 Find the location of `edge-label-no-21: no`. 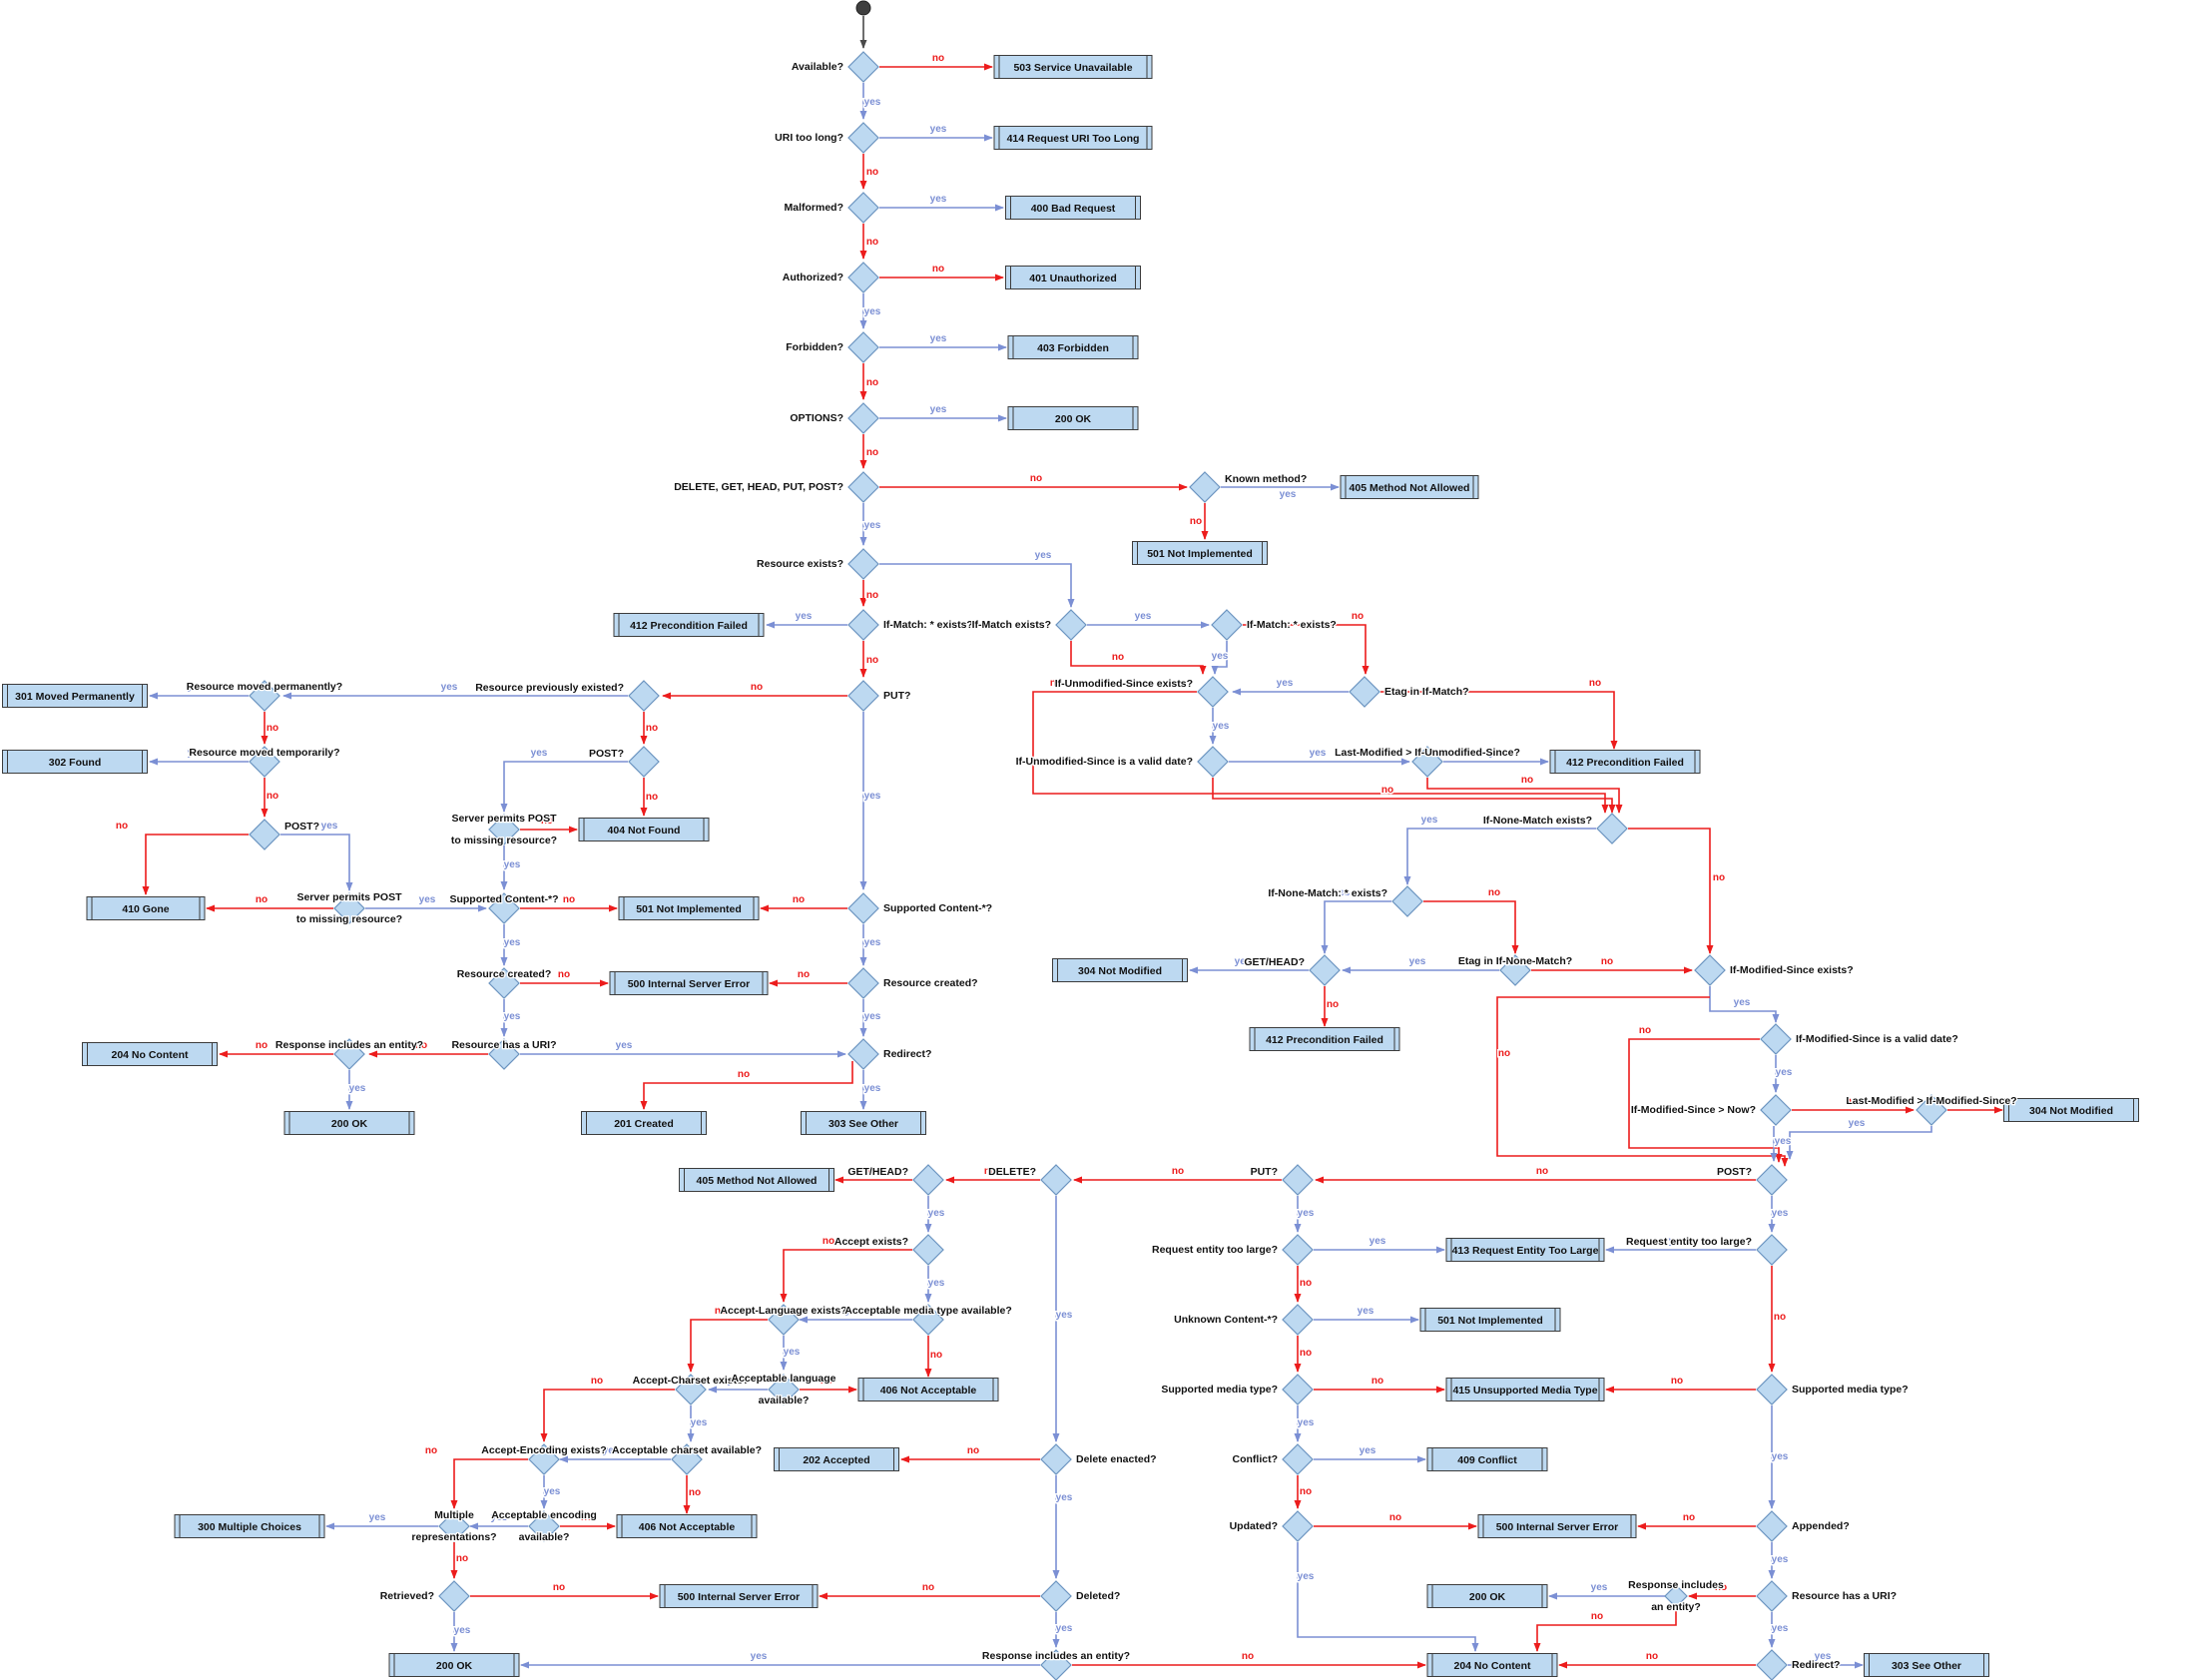

edge-label-no-21: no is located at coordinates (757, 687).